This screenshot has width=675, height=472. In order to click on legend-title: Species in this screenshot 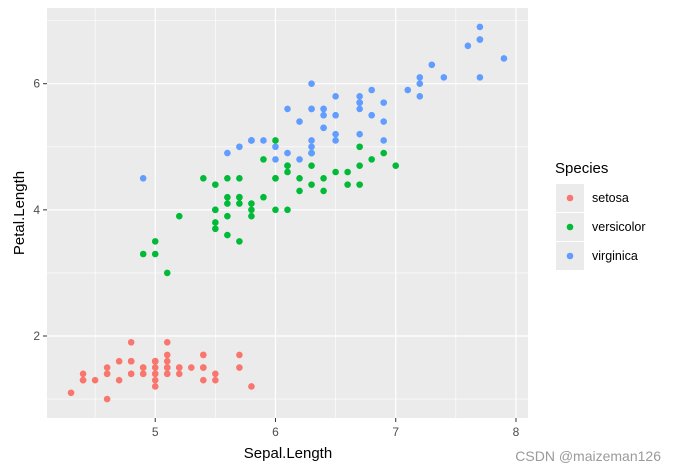, I will do `click(581, 168)`.